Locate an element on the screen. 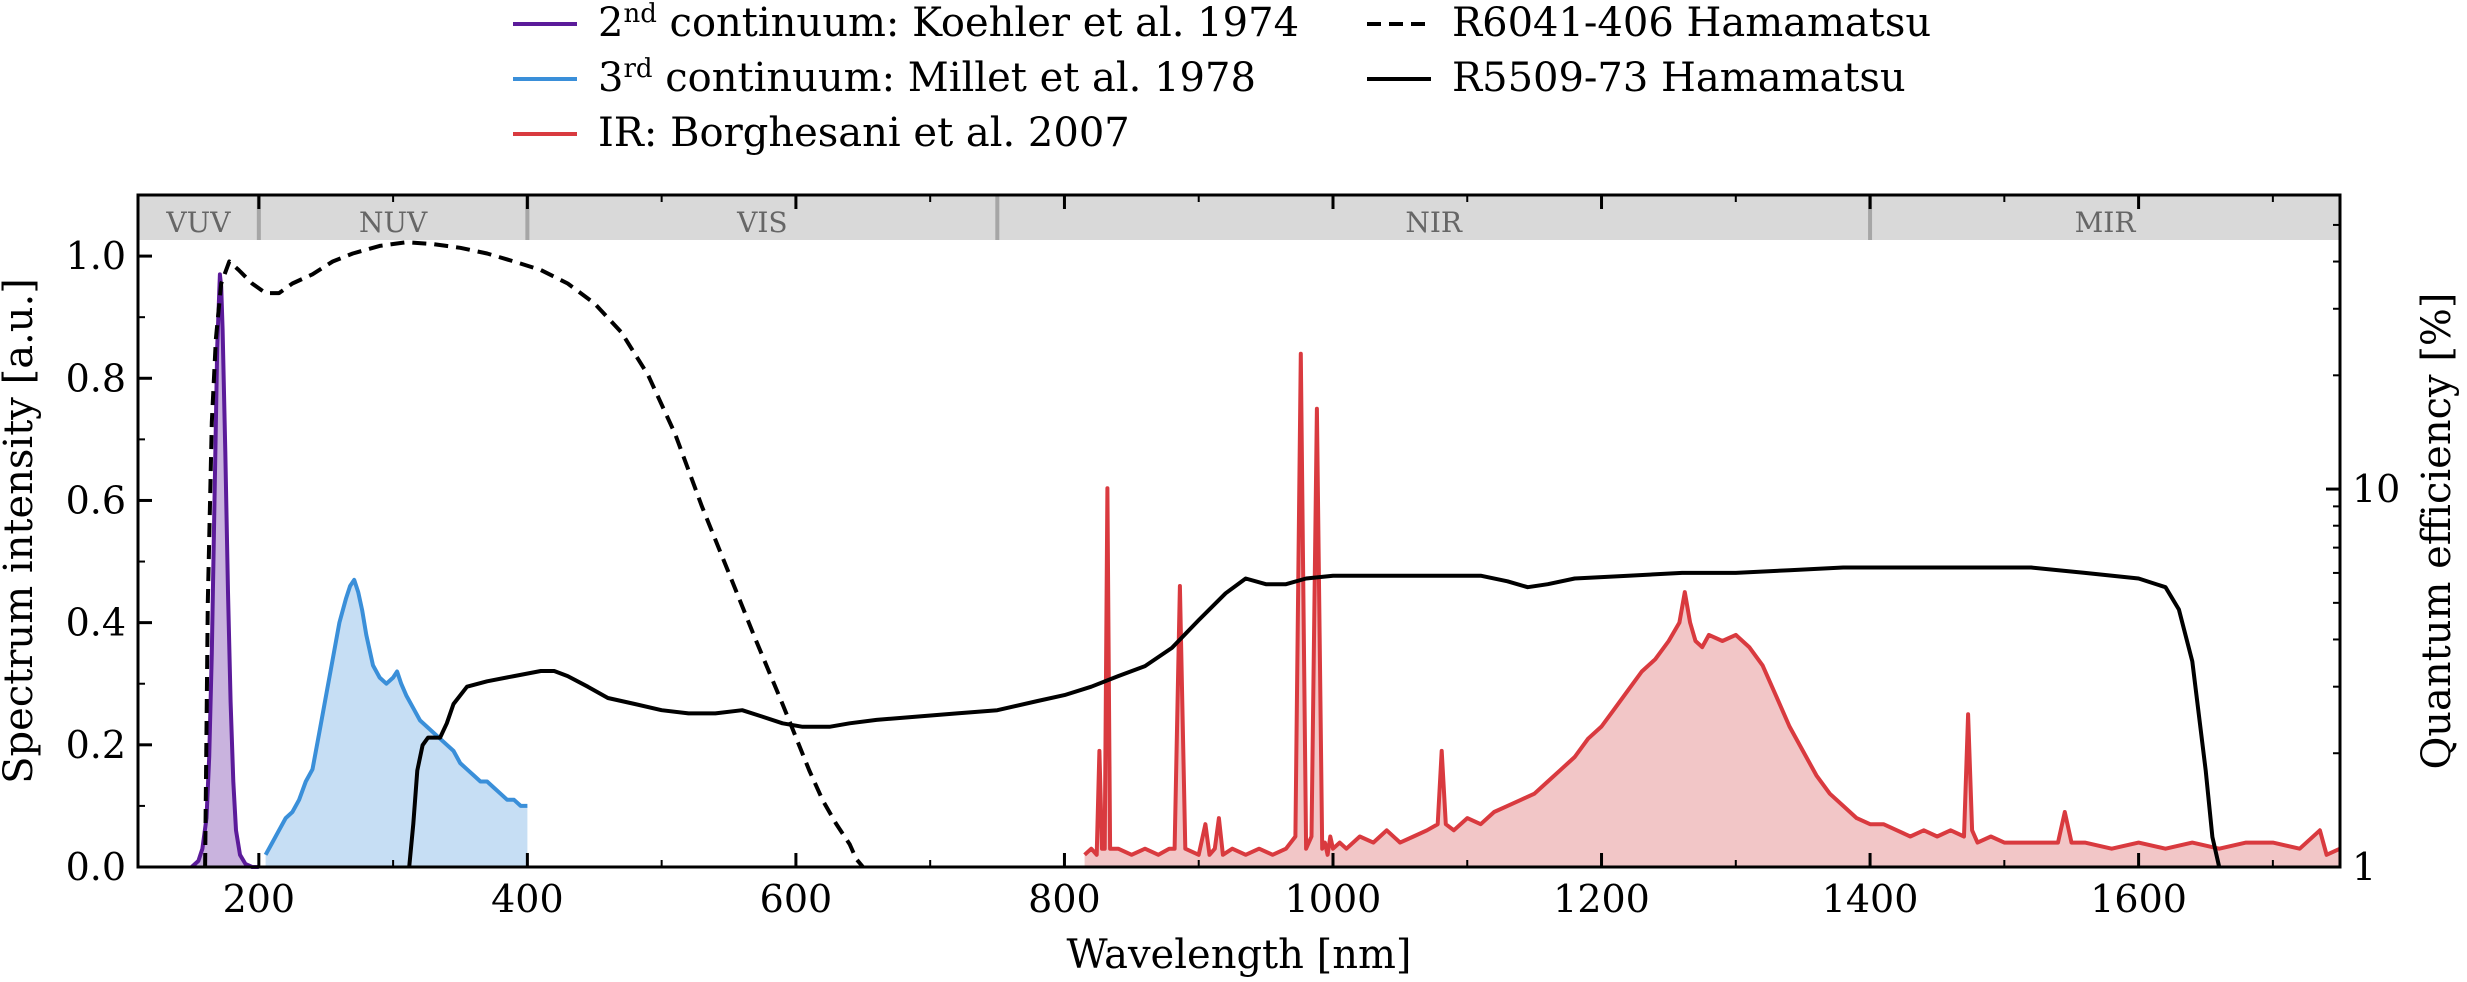  y-axis-label: Spectrum intensity [a.u.] is located at coordinates (21, 531).